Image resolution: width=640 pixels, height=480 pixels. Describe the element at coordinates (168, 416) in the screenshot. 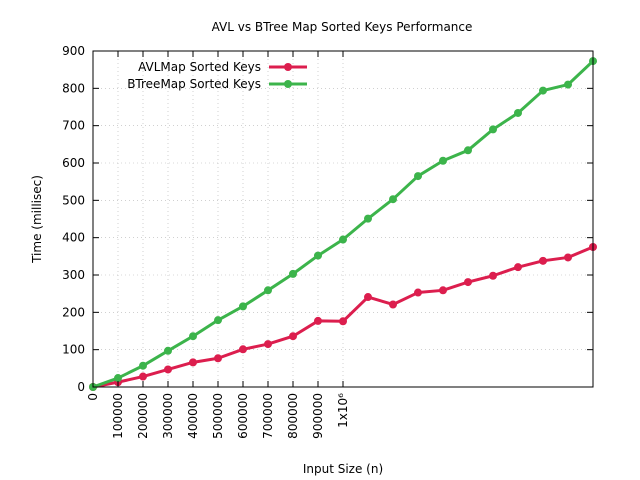

I see `x-tick-label: 300000` at that location.